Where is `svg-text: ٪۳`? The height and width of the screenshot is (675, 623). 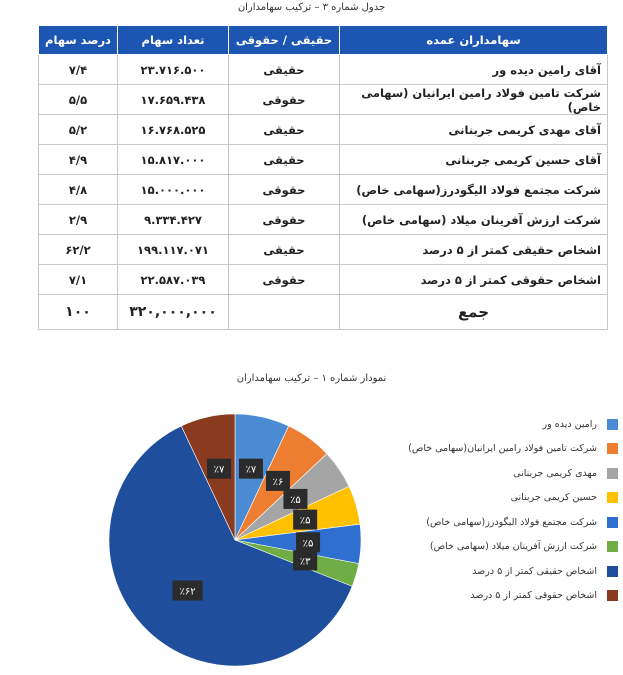 svg-text: ٪۳ is located at coordinates (305, 561).